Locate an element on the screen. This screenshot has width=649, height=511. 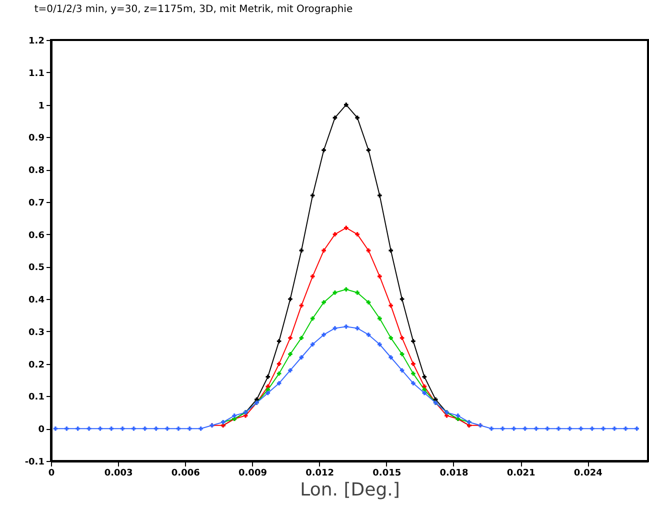
y-tick-label: 0.5 is located at coordinates (36, 268).